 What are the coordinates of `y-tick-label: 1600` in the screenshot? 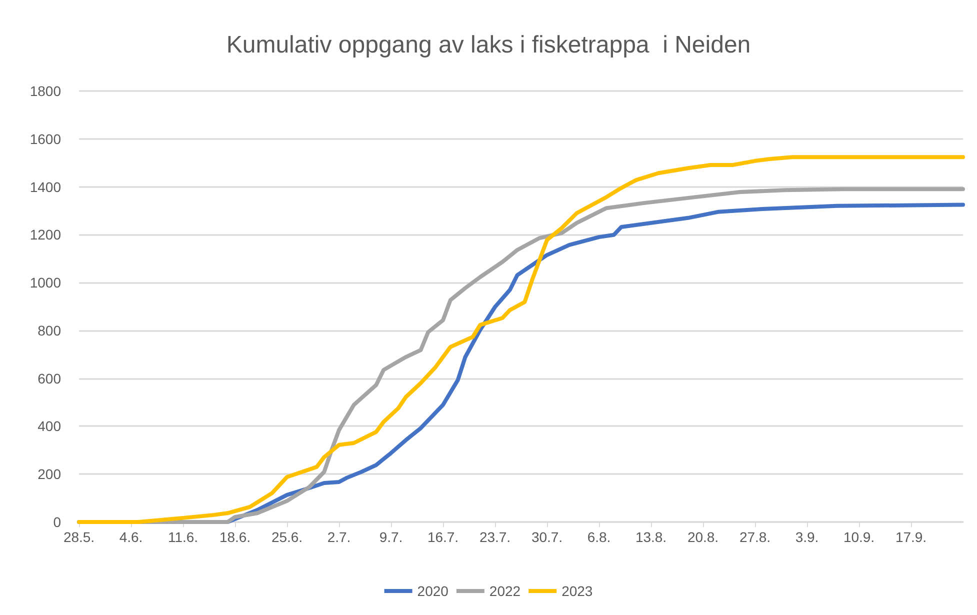 It's located at (46, 138).